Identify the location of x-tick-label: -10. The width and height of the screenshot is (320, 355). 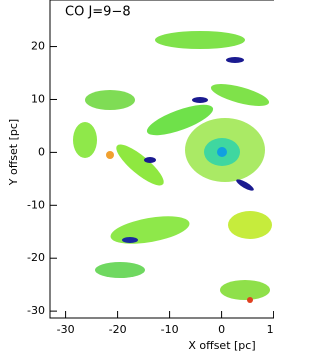
(170, 329).